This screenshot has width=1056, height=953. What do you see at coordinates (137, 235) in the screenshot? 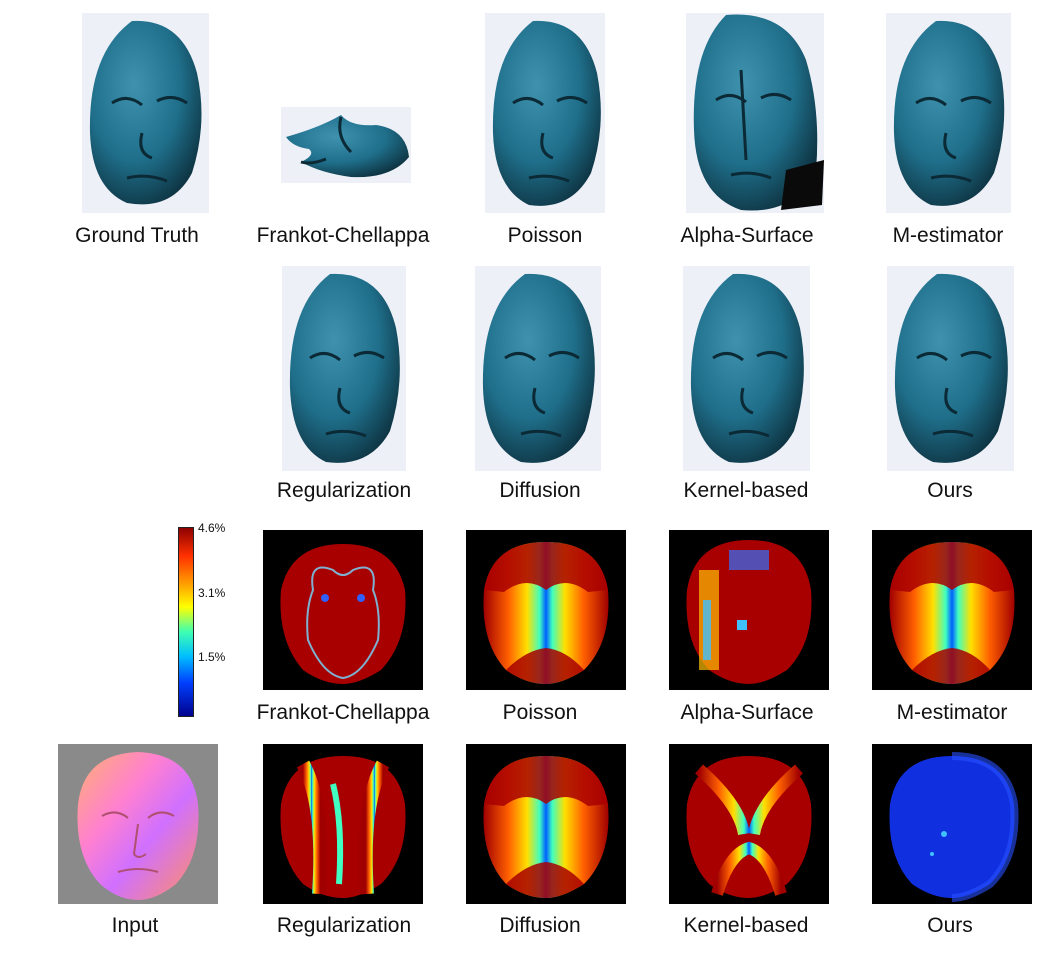
I see `label-ground-truth: Ground Truth` at bounding box center [137, 235].